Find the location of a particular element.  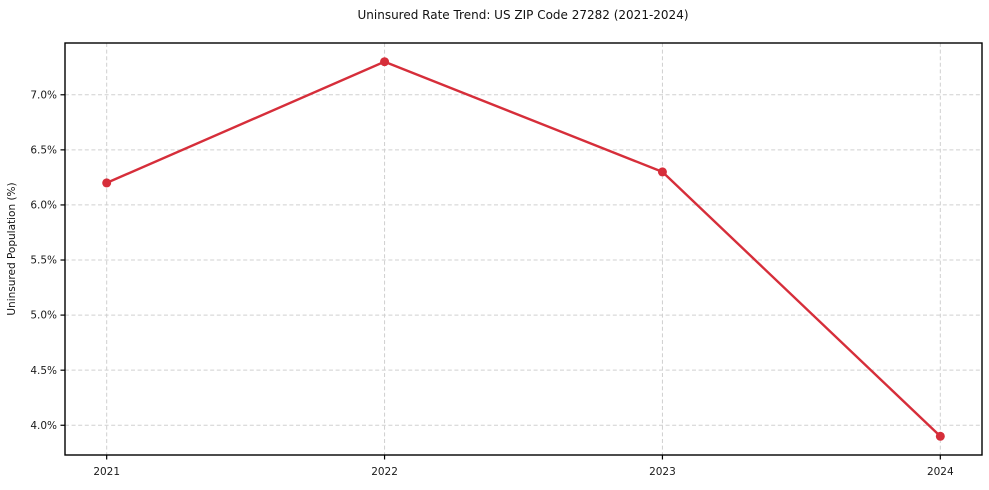

y-tick-label: 6.5% is located at coordinates (43, 150).